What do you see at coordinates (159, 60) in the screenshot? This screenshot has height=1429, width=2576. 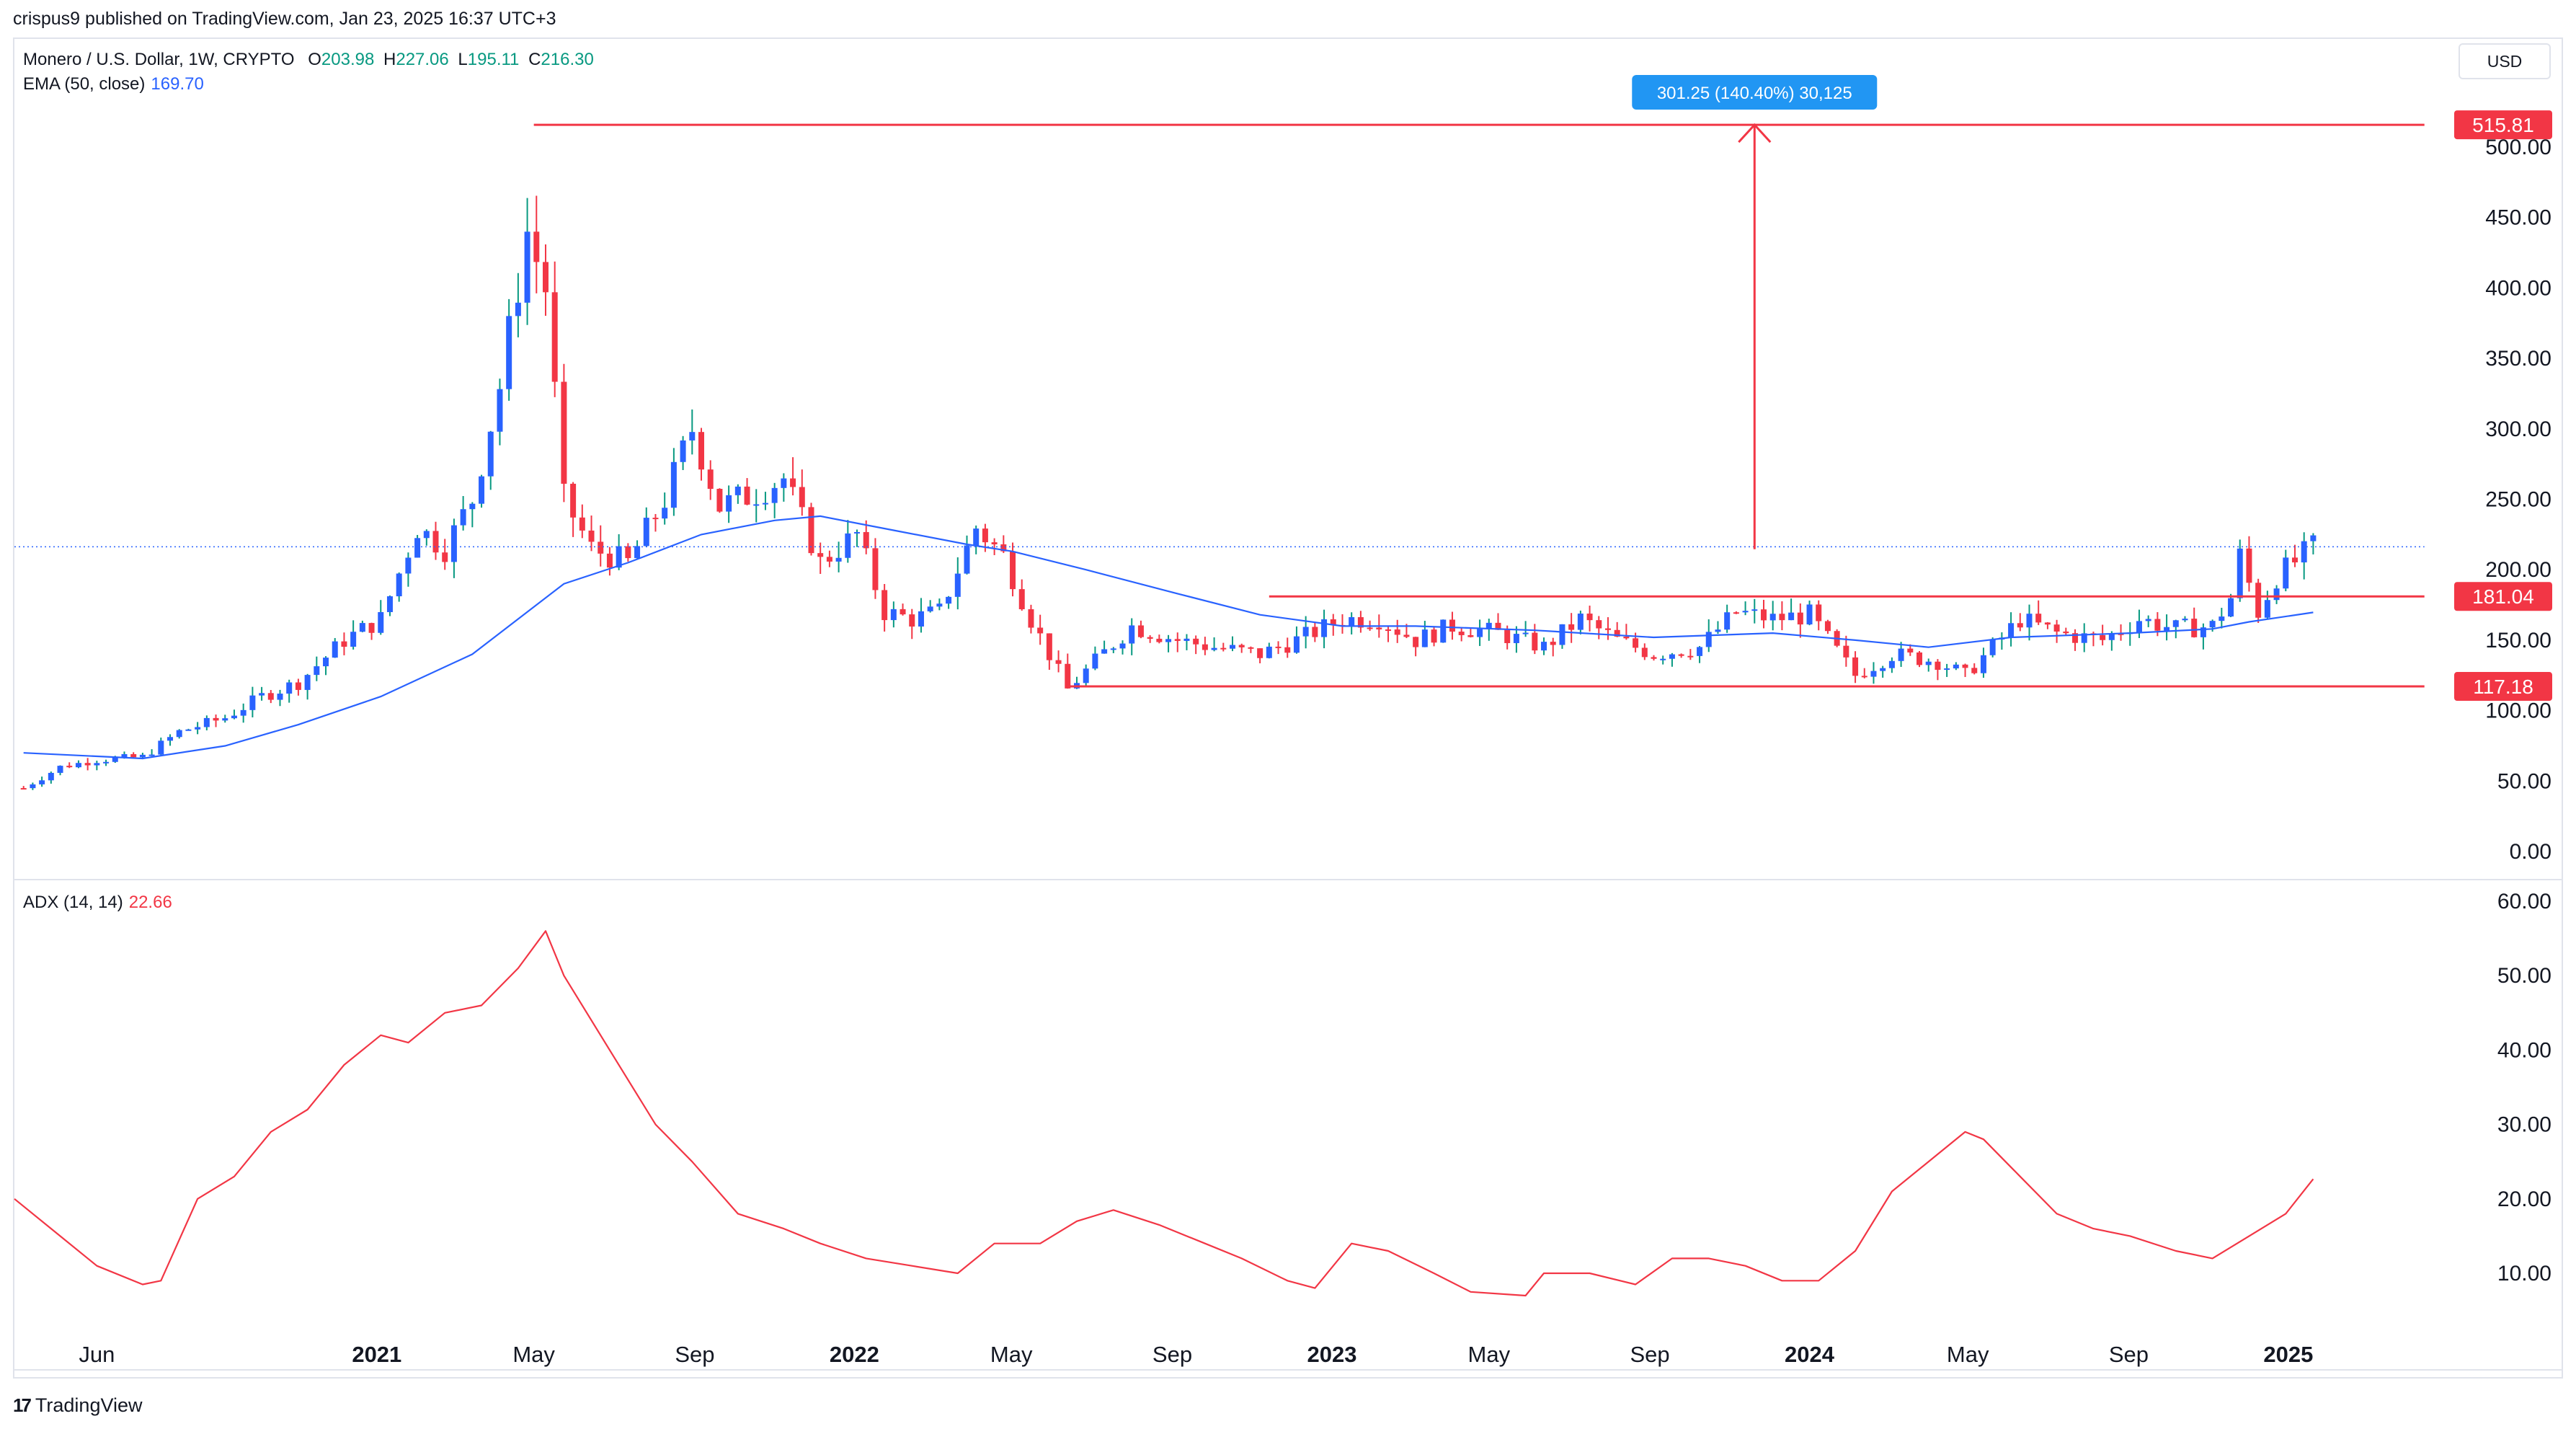 I see `symbol-name: Monero / U.S. Dollar, 1W, CRYPTO` at bounding box center [159, 60].